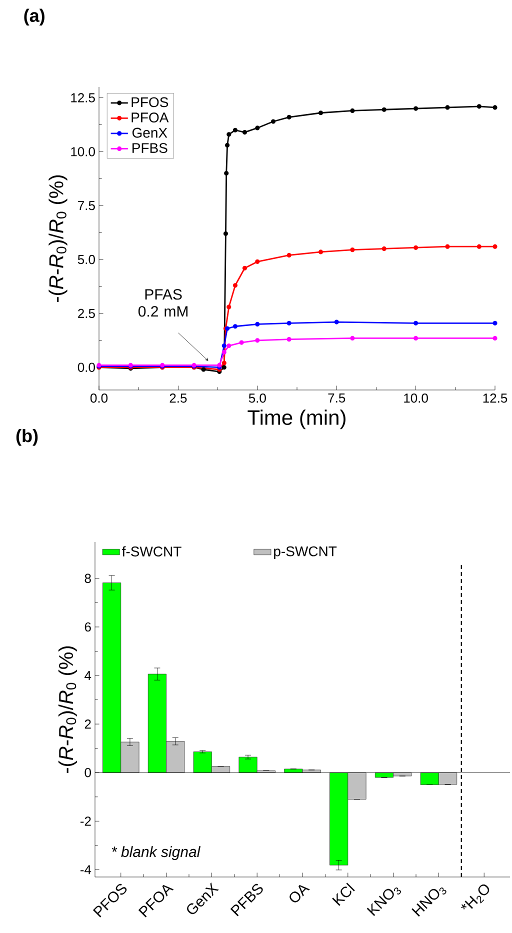 The height and width of the screenshot is (933, 512). Describe the element at coordinates (87, 579) in the screenshot. I see `y-tick-label: 8` at that location.